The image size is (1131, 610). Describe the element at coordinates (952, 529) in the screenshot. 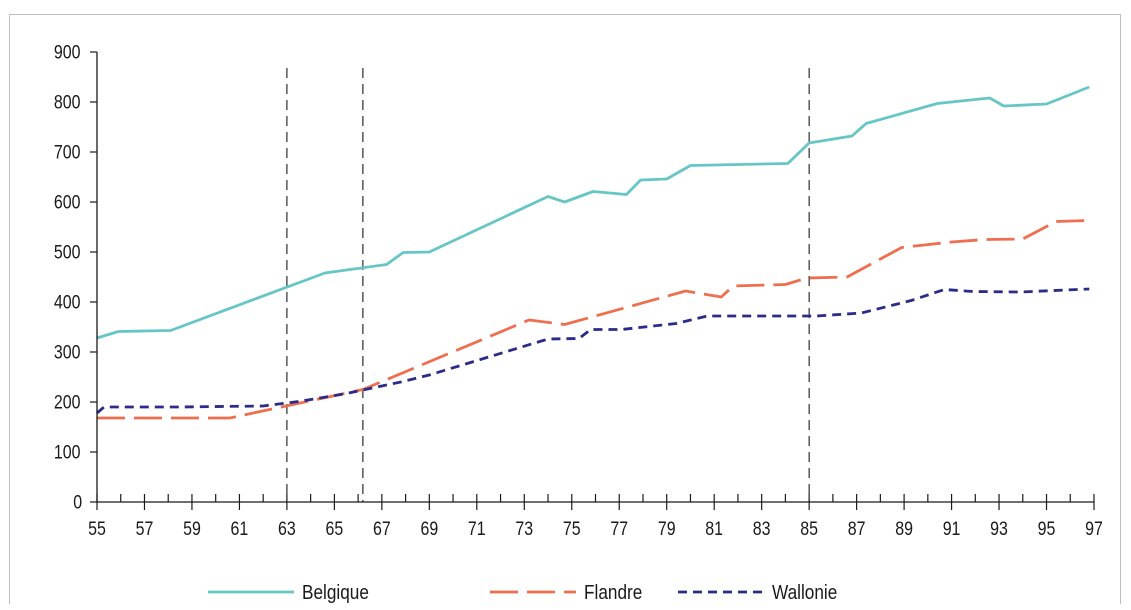

I see `x-tick-label-91: 91` at that location.